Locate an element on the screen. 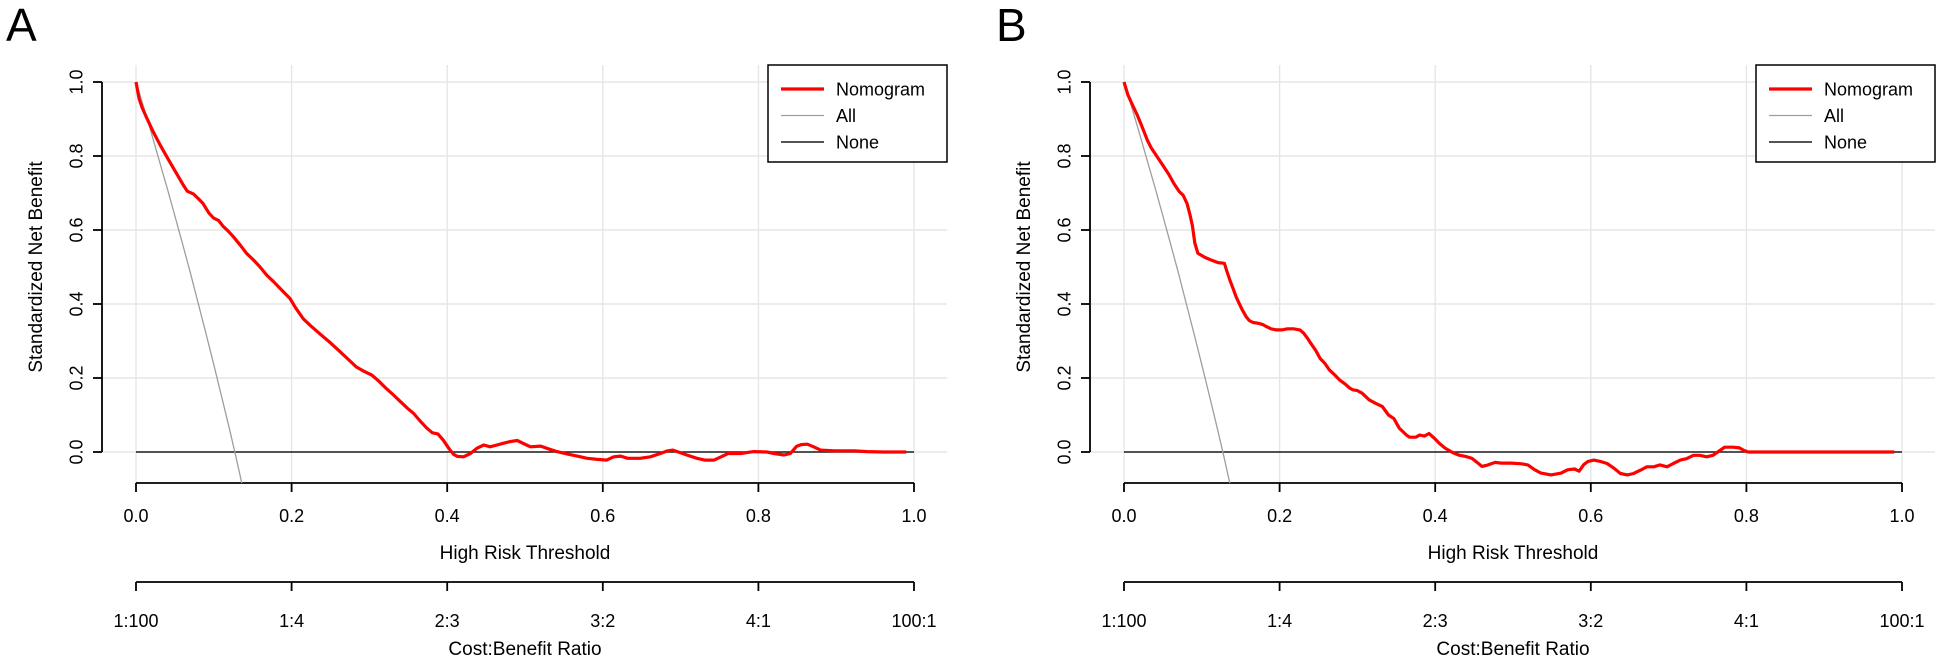 The width and height of the screenshot is (1943, 659). panel-b-label: B is located at coordinates (1011, 25).